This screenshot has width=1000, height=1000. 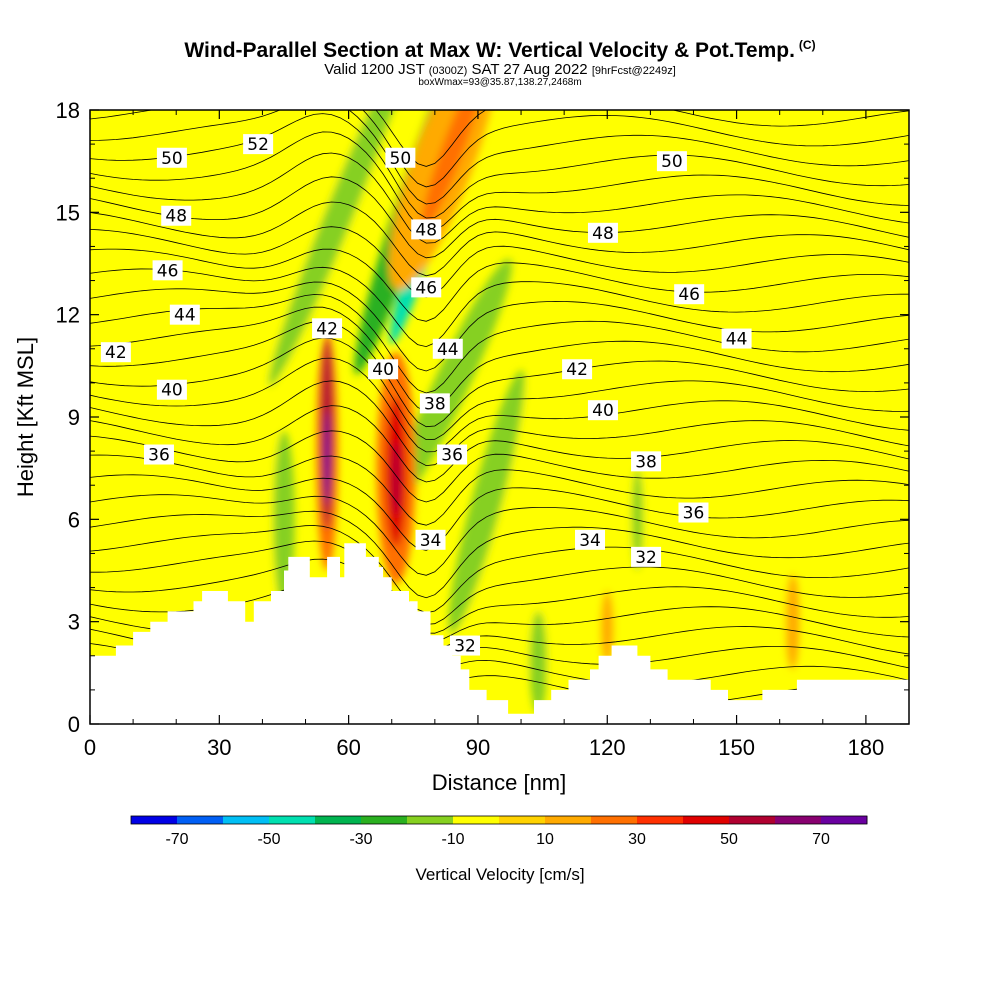 I want to click on x-tick-label: 30, so click(x=219, y=747).